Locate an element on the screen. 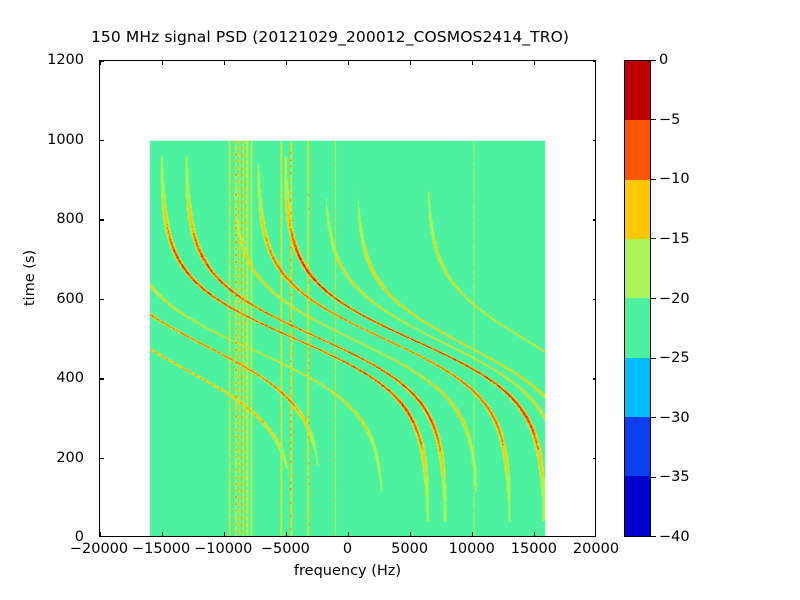  colorbar-tick-label: −25 is located at coordinates (674, 358).